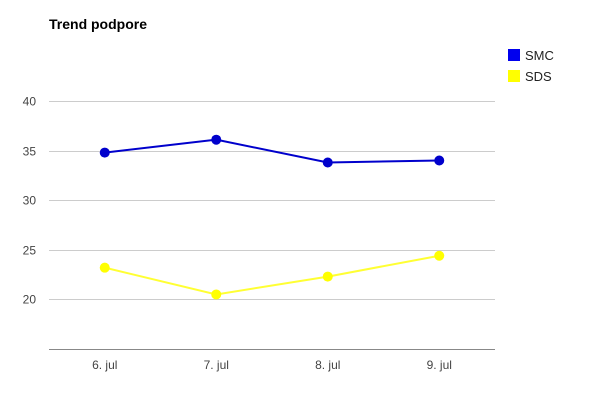 This screenshot has height=400, width=610. I want to click on y-tick-label: 20, so click(30, 300).